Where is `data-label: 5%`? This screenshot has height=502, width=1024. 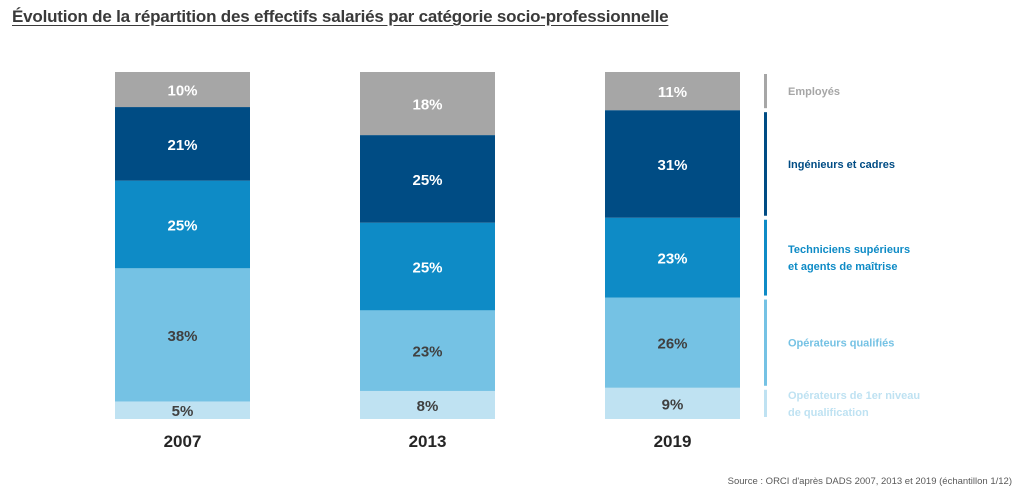 data-label: 5% is located at coordinates (183, 411).